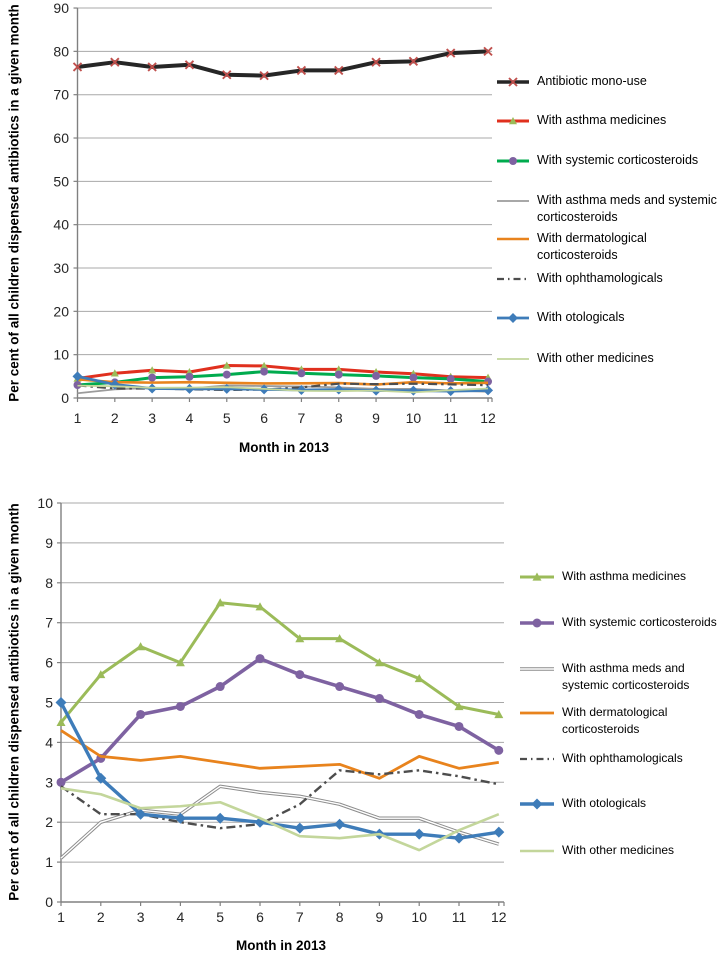 The width and height of the screenshot is (726, 960). Describe the element at coordinates (592, 81) in the screenshot. I see `legend-label: Antibiotic mono-use` at that location.